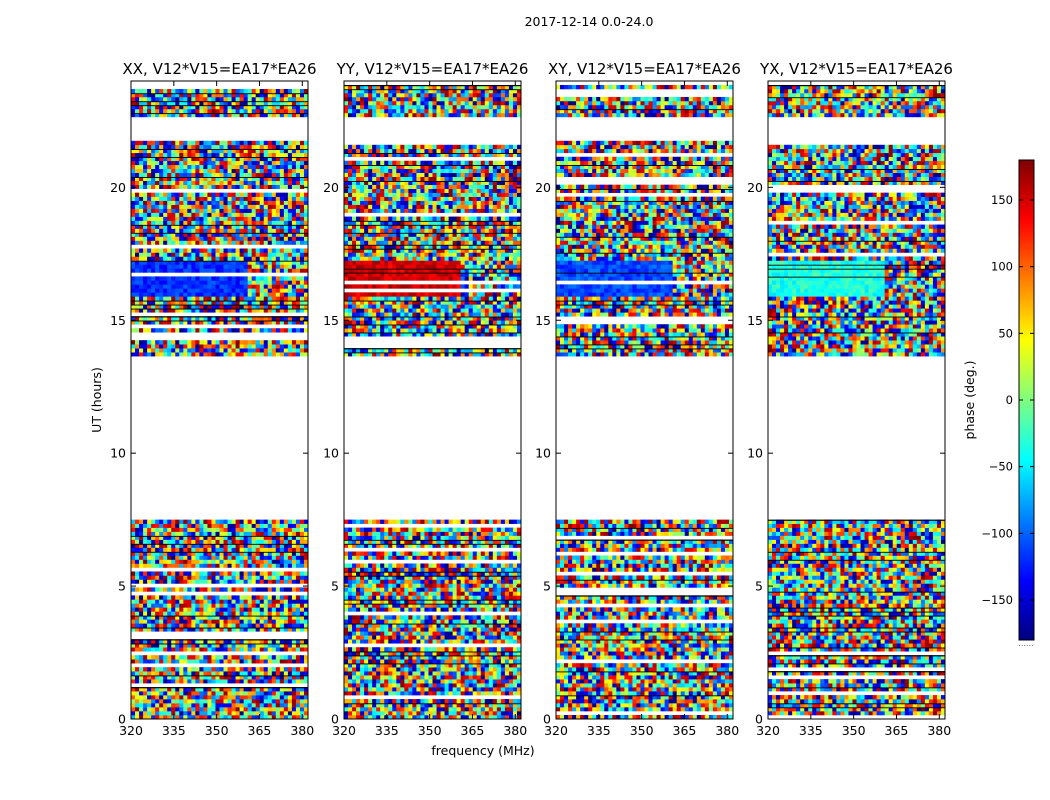 The image size is (1050, 800). Describe the element at coordinates (1005, 333) in the screenshot. I see `colorbar-tick-label: 50` at that location.